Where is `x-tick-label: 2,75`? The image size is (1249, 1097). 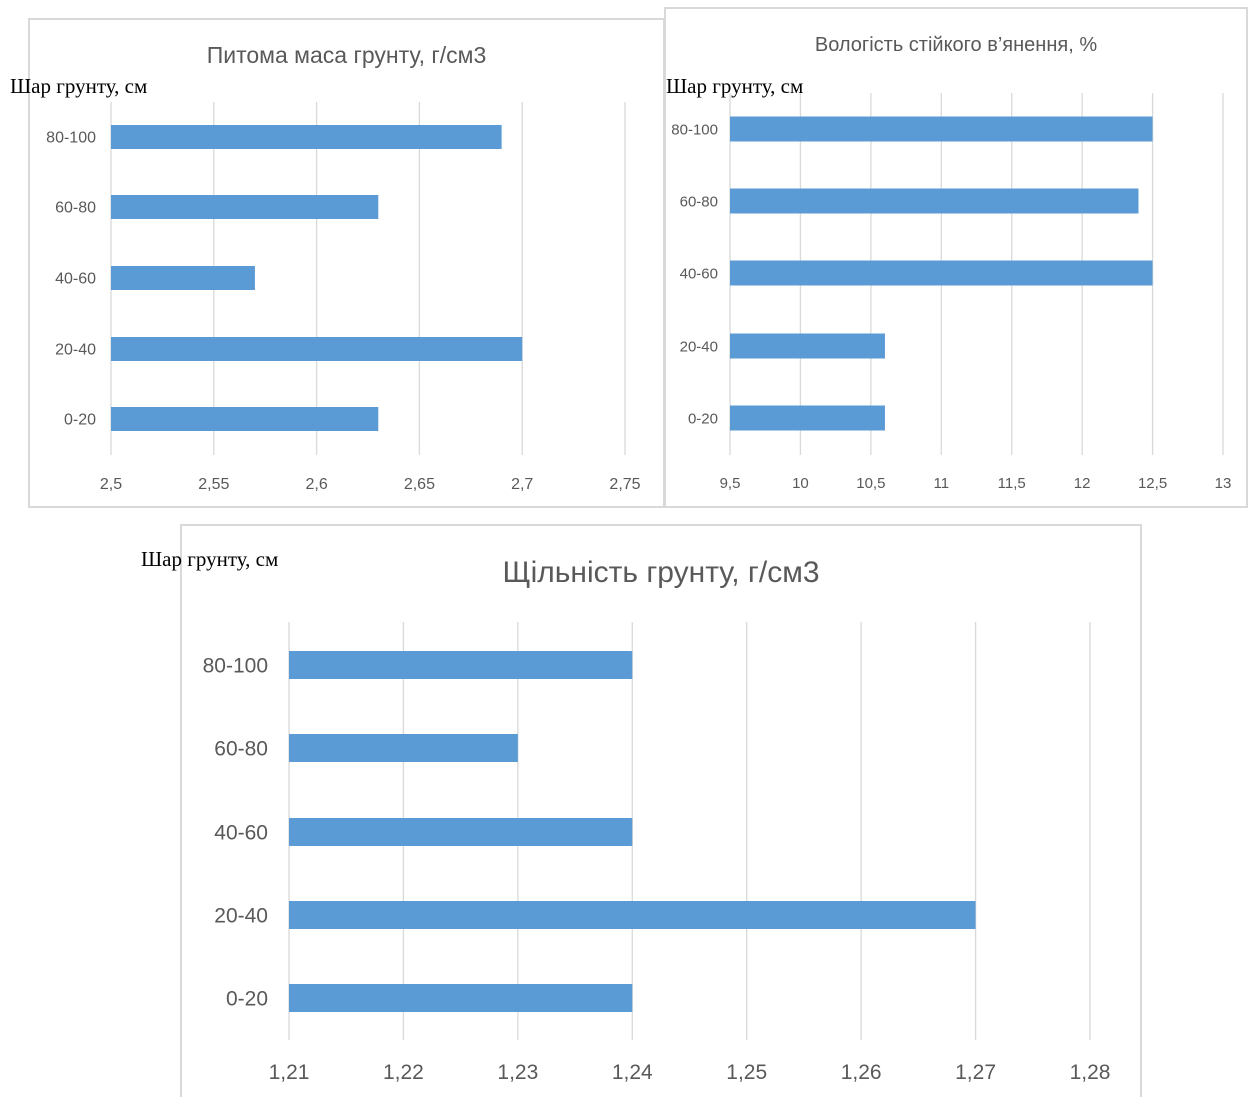
x-tick-label: 2,75 is located at coordinates (624, 484).